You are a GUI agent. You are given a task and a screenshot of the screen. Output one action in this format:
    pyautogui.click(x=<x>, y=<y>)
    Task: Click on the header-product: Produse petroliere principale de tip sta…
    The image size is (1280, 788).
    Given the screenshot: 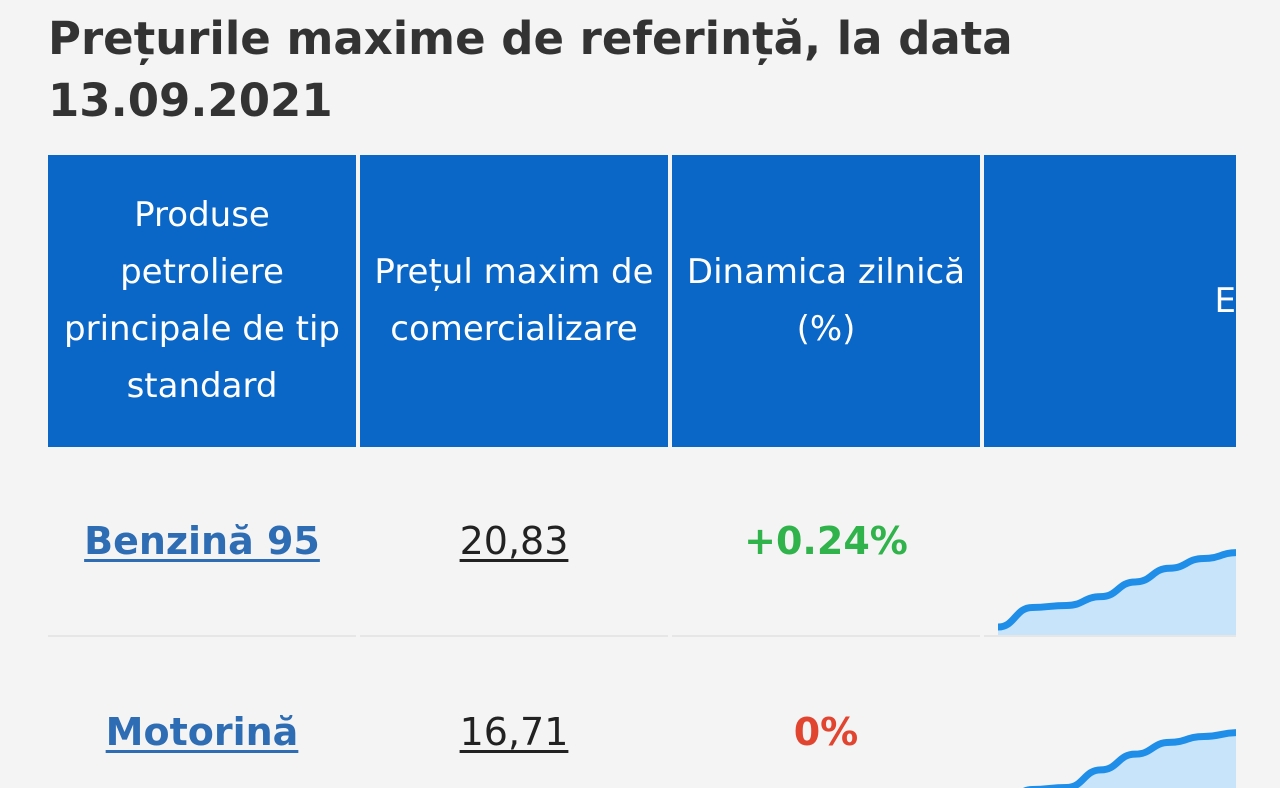 What is the action you would take?
    pyautogui.click(x=202, y=301)
    